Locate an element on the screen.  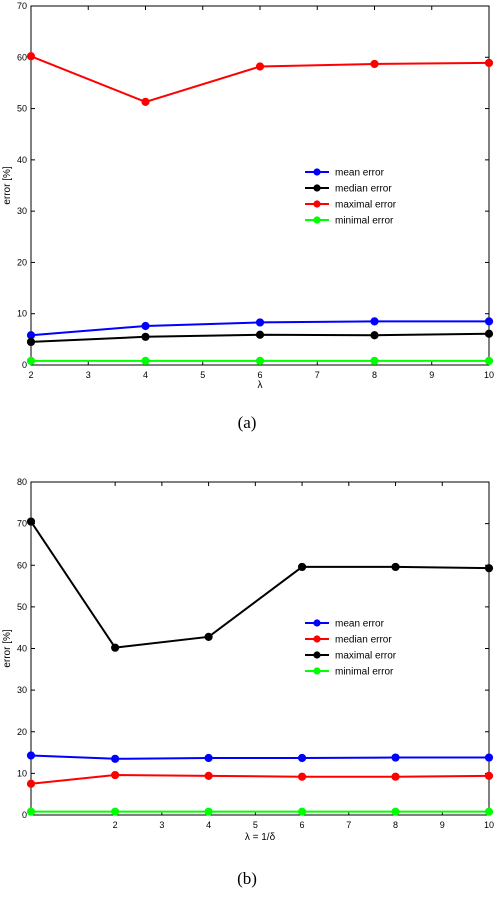
y-tick-label: 80 is located at coordinates (22, 482).